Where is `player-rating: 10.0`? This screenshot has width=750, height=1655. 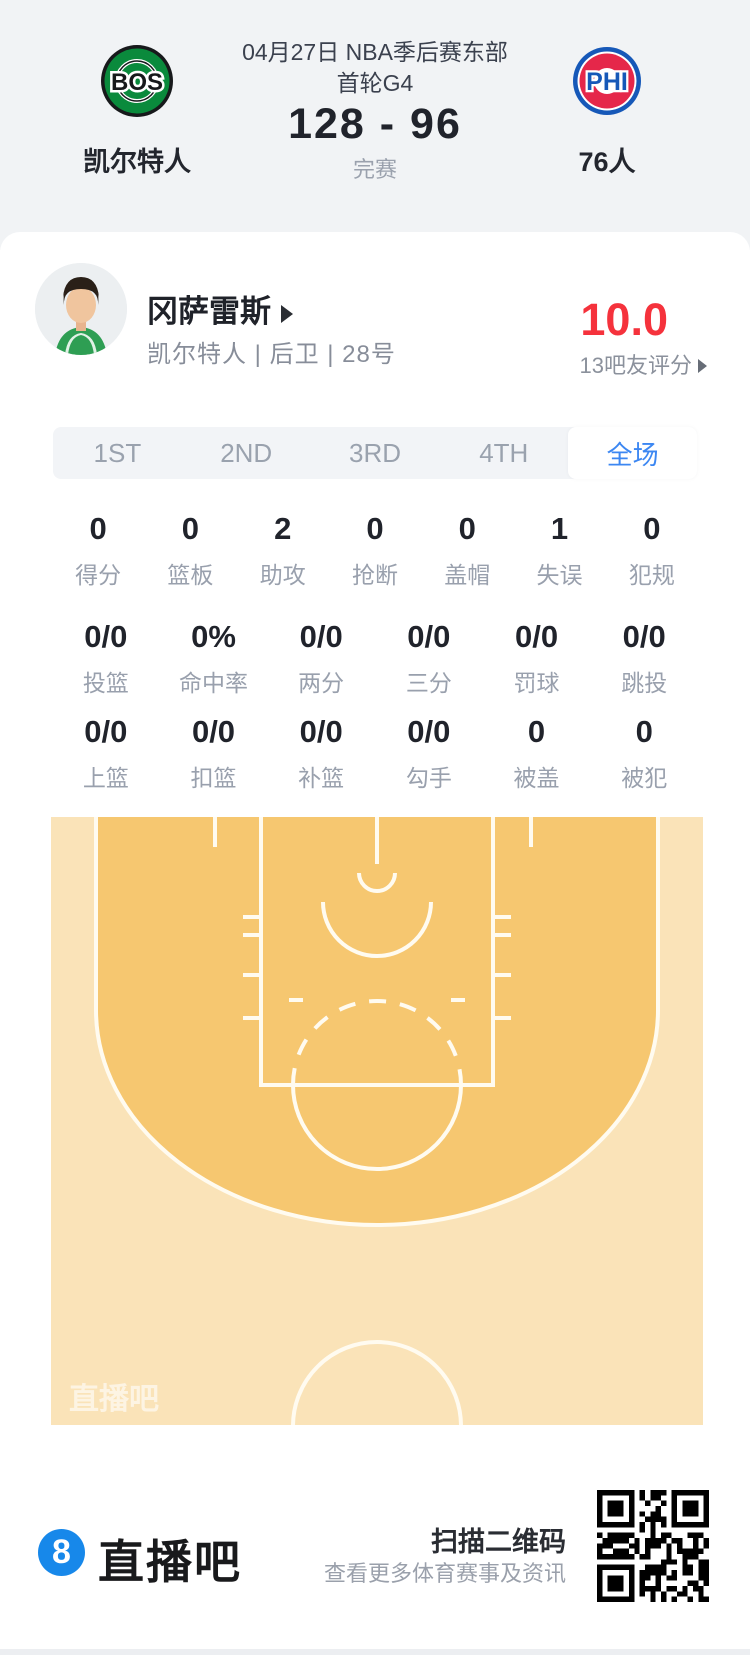
player-rating: 10.0 is located at coordinates (624, 319).